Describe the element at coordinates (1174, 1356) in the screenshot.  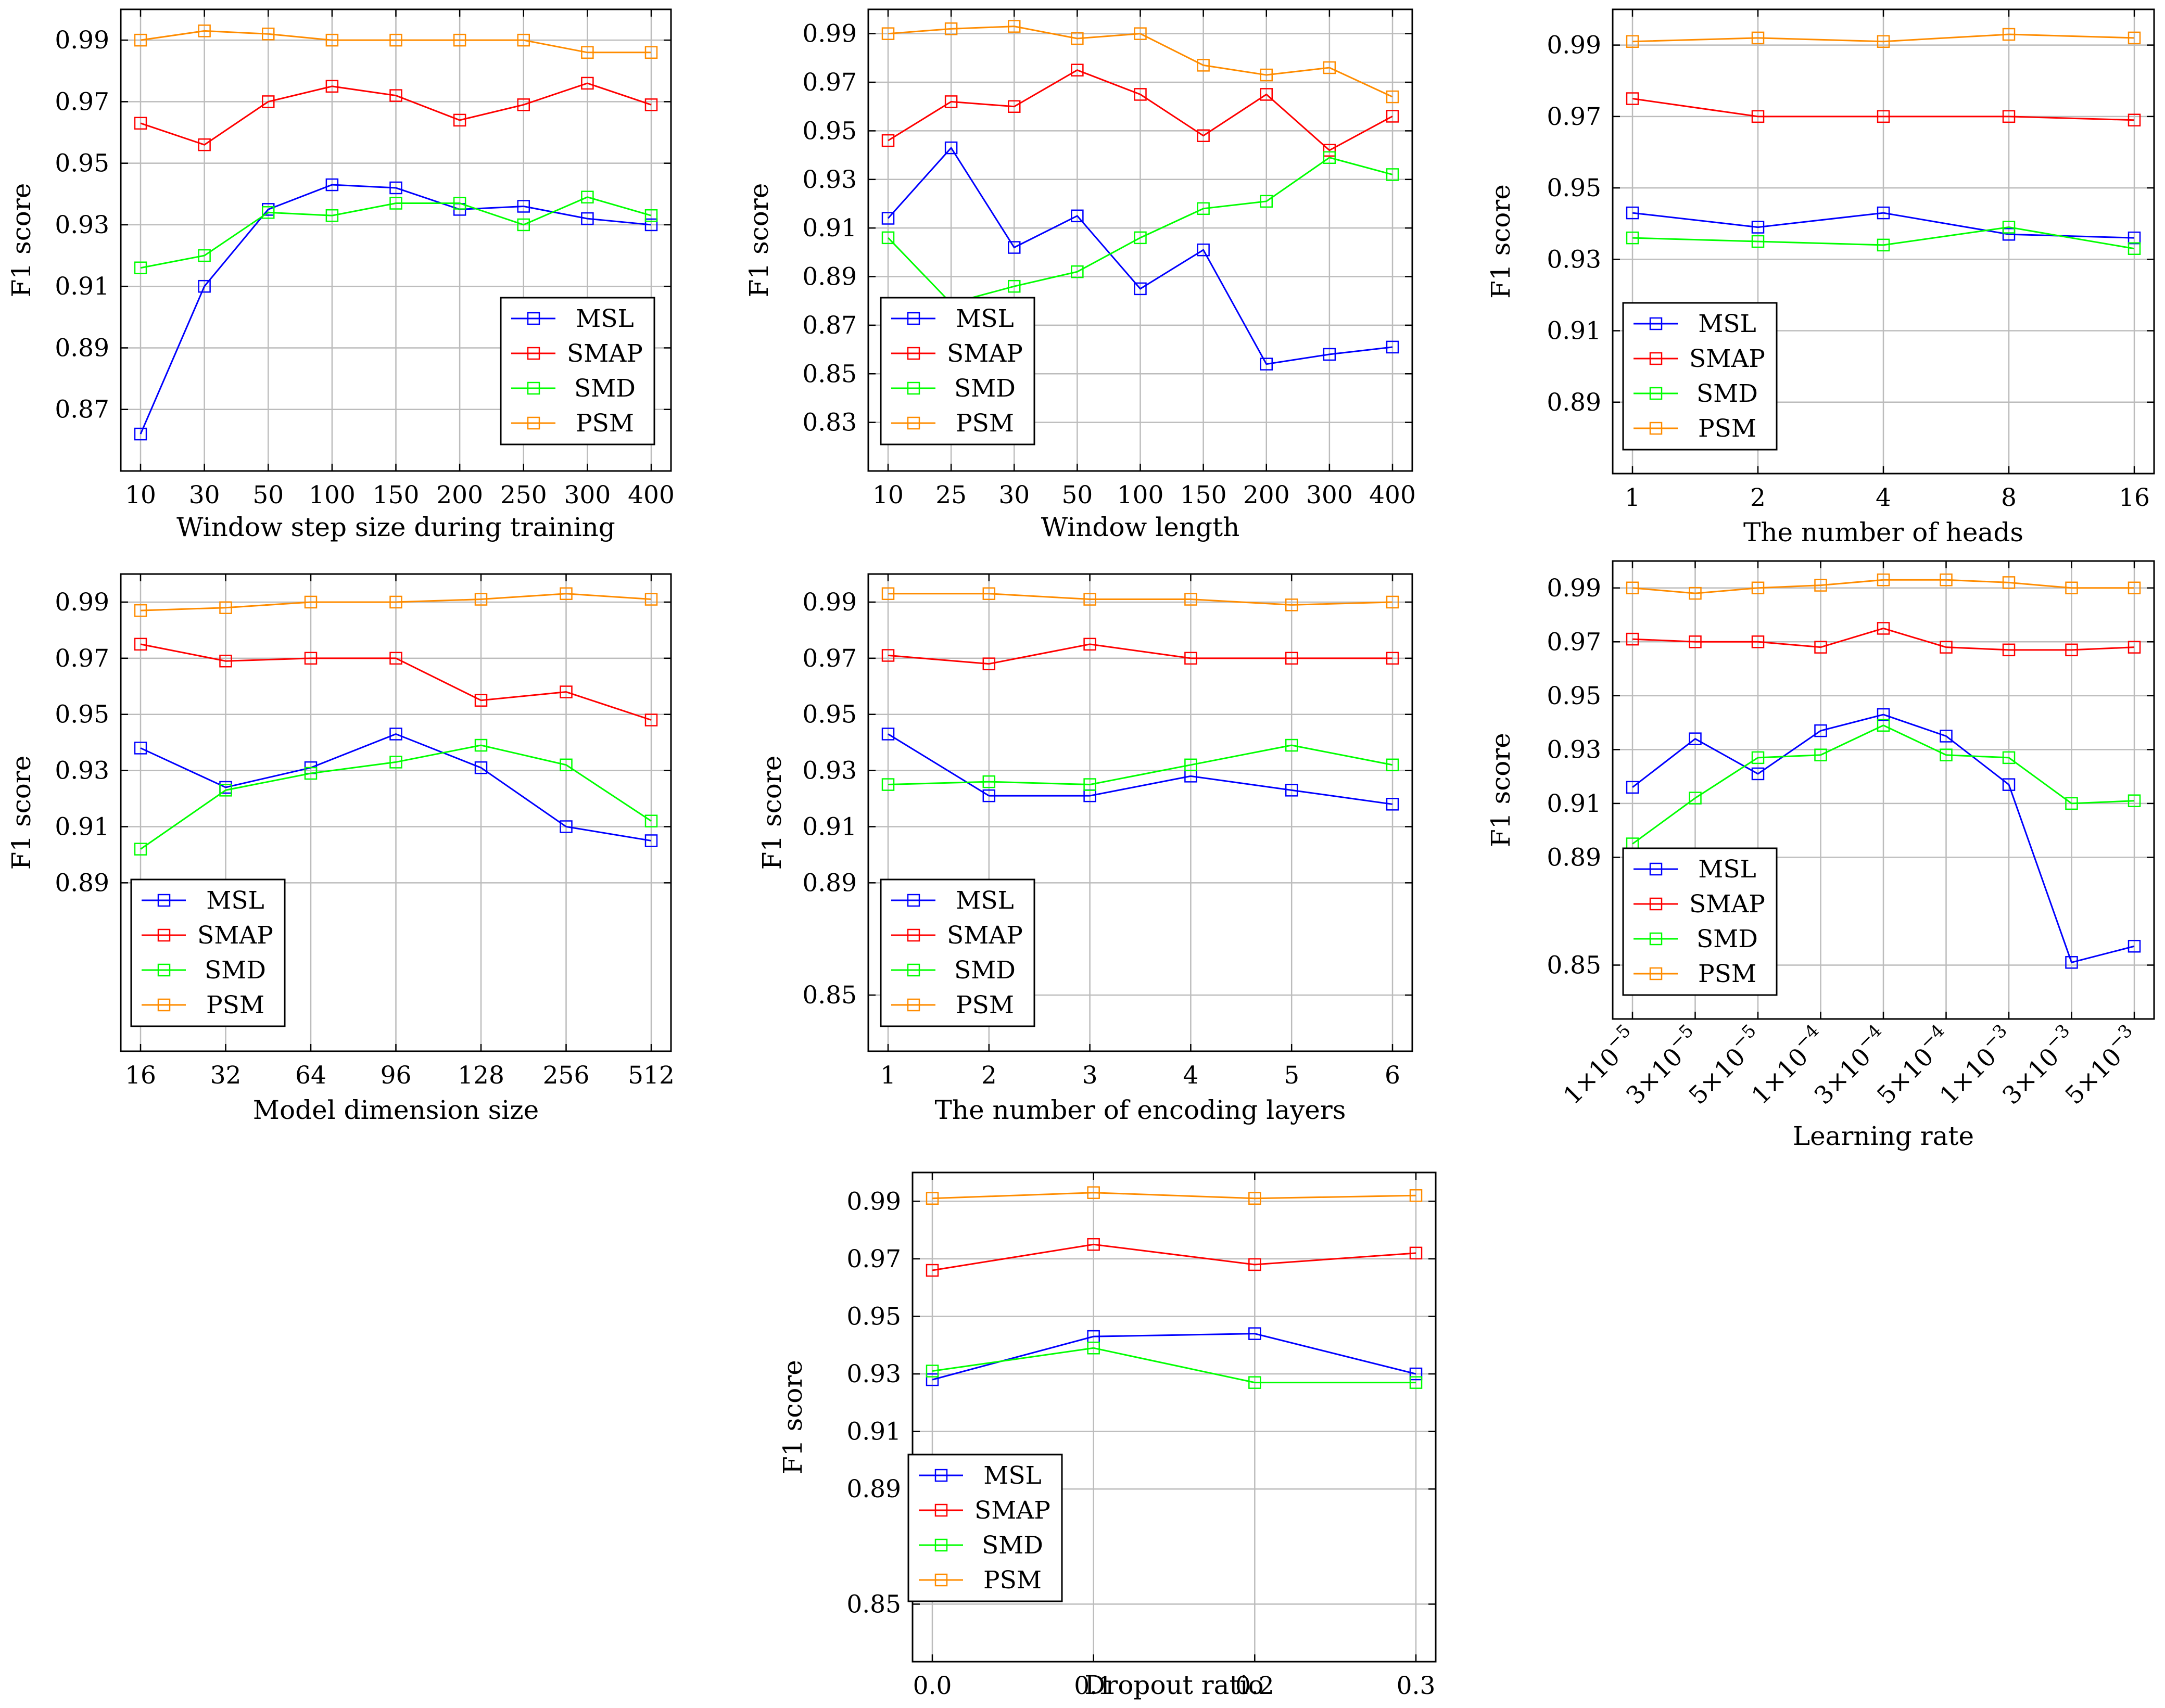
I see `series-msl` at that location.